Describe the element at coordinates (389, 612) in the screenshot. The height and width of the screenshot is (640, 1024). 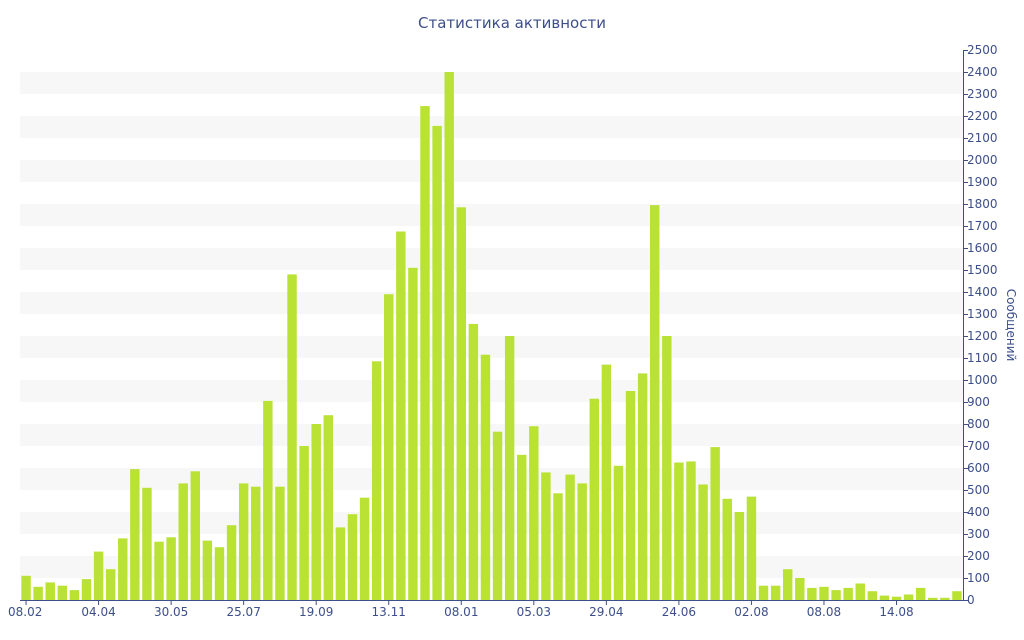
I see `x-tick-label: 13.11` at that location.